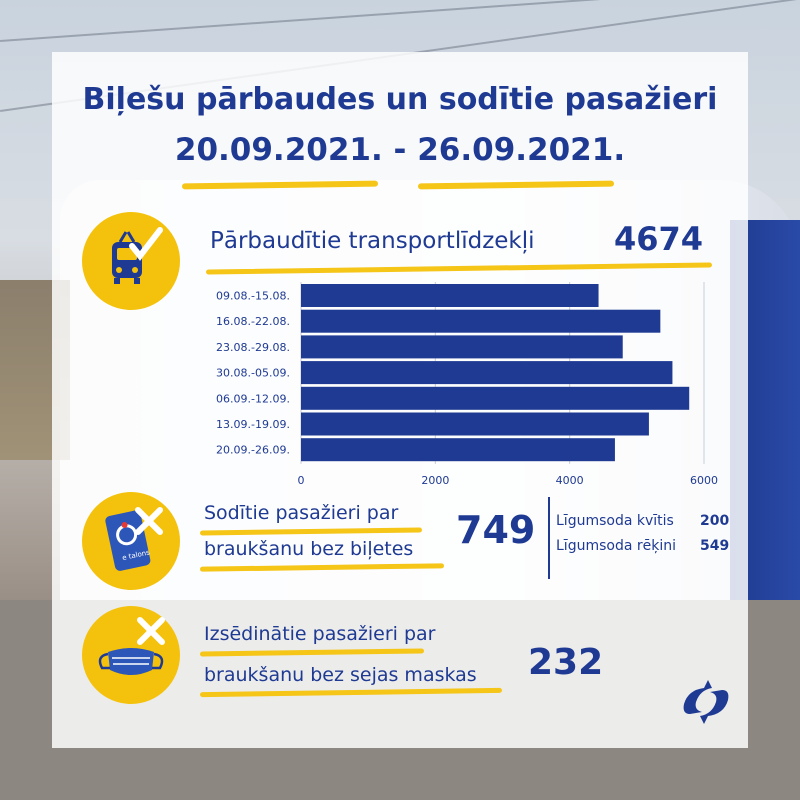 This screenshot has width=800, height=800. I want to click on breakdown-label: Līgumsoda rēķini, so click(616, 546).